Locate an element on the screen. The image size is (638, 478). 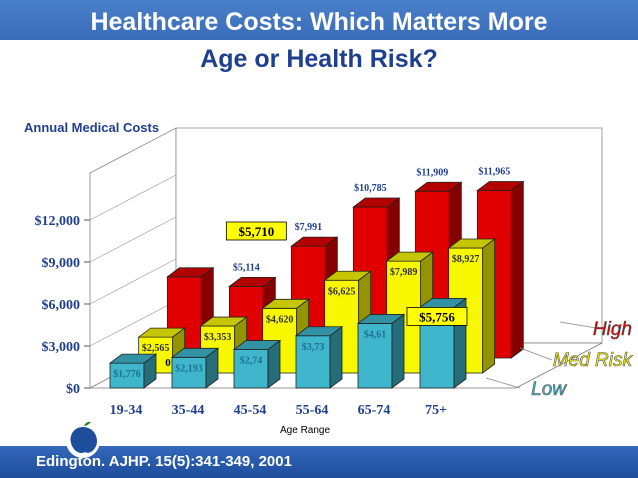
data-label-low-35-44: $2,193 is located at coordinates (189, 368).